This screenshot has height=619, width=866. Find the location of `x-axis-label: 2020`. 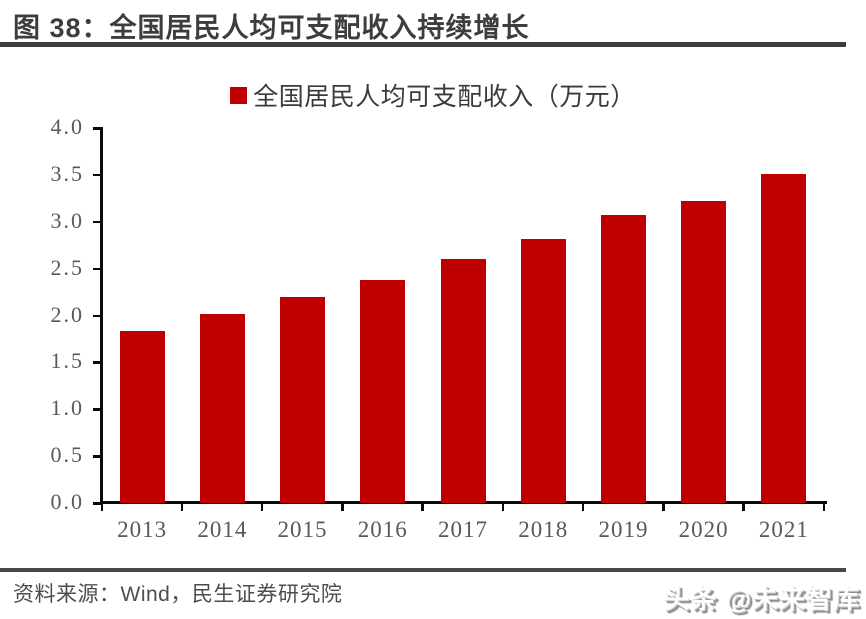

x-axis-label: 2020 is located at coordinates (703, 529).